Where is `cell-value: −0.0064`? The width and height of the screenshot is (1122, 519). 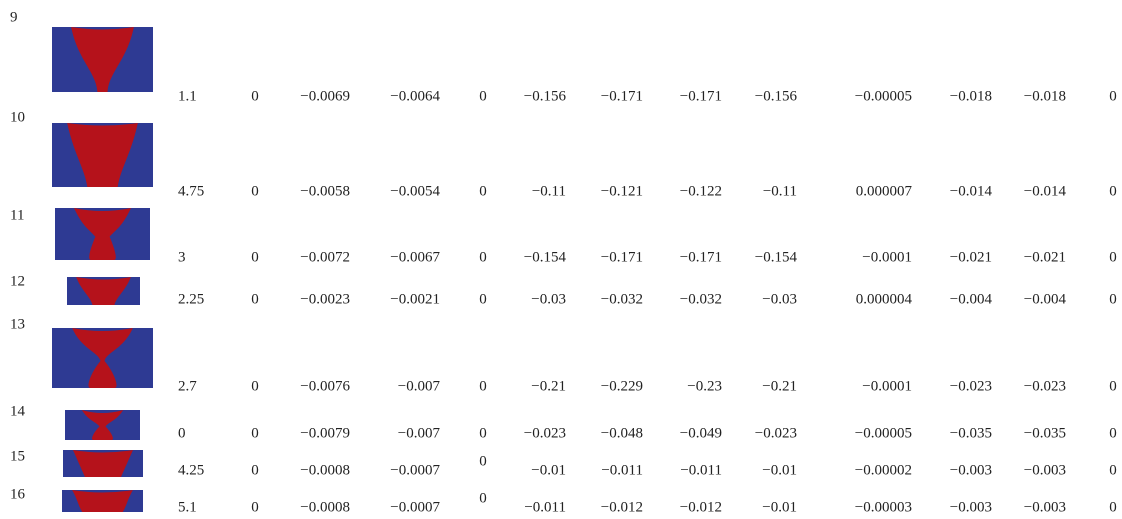 cell-value: −0.0064 is located at coordinates (415, 96).